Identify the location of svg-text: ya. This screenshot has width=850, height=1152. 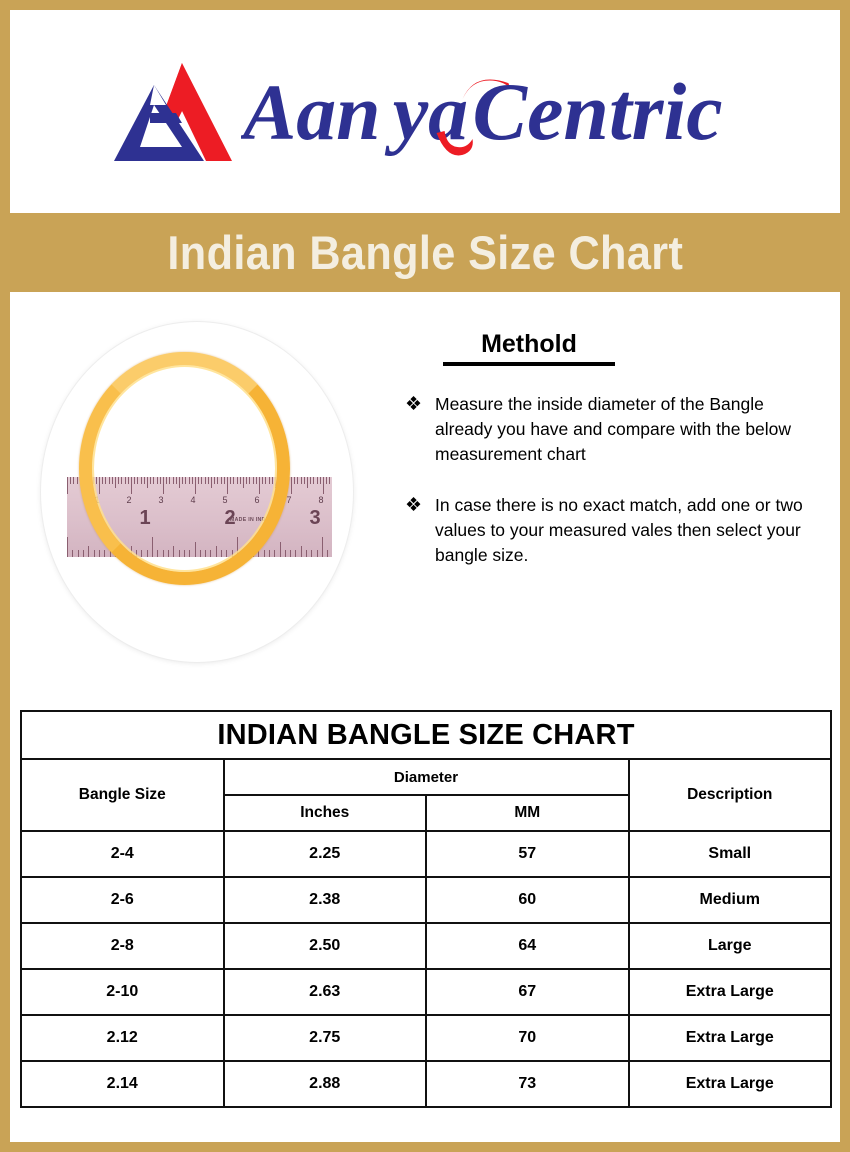
(426, 112).